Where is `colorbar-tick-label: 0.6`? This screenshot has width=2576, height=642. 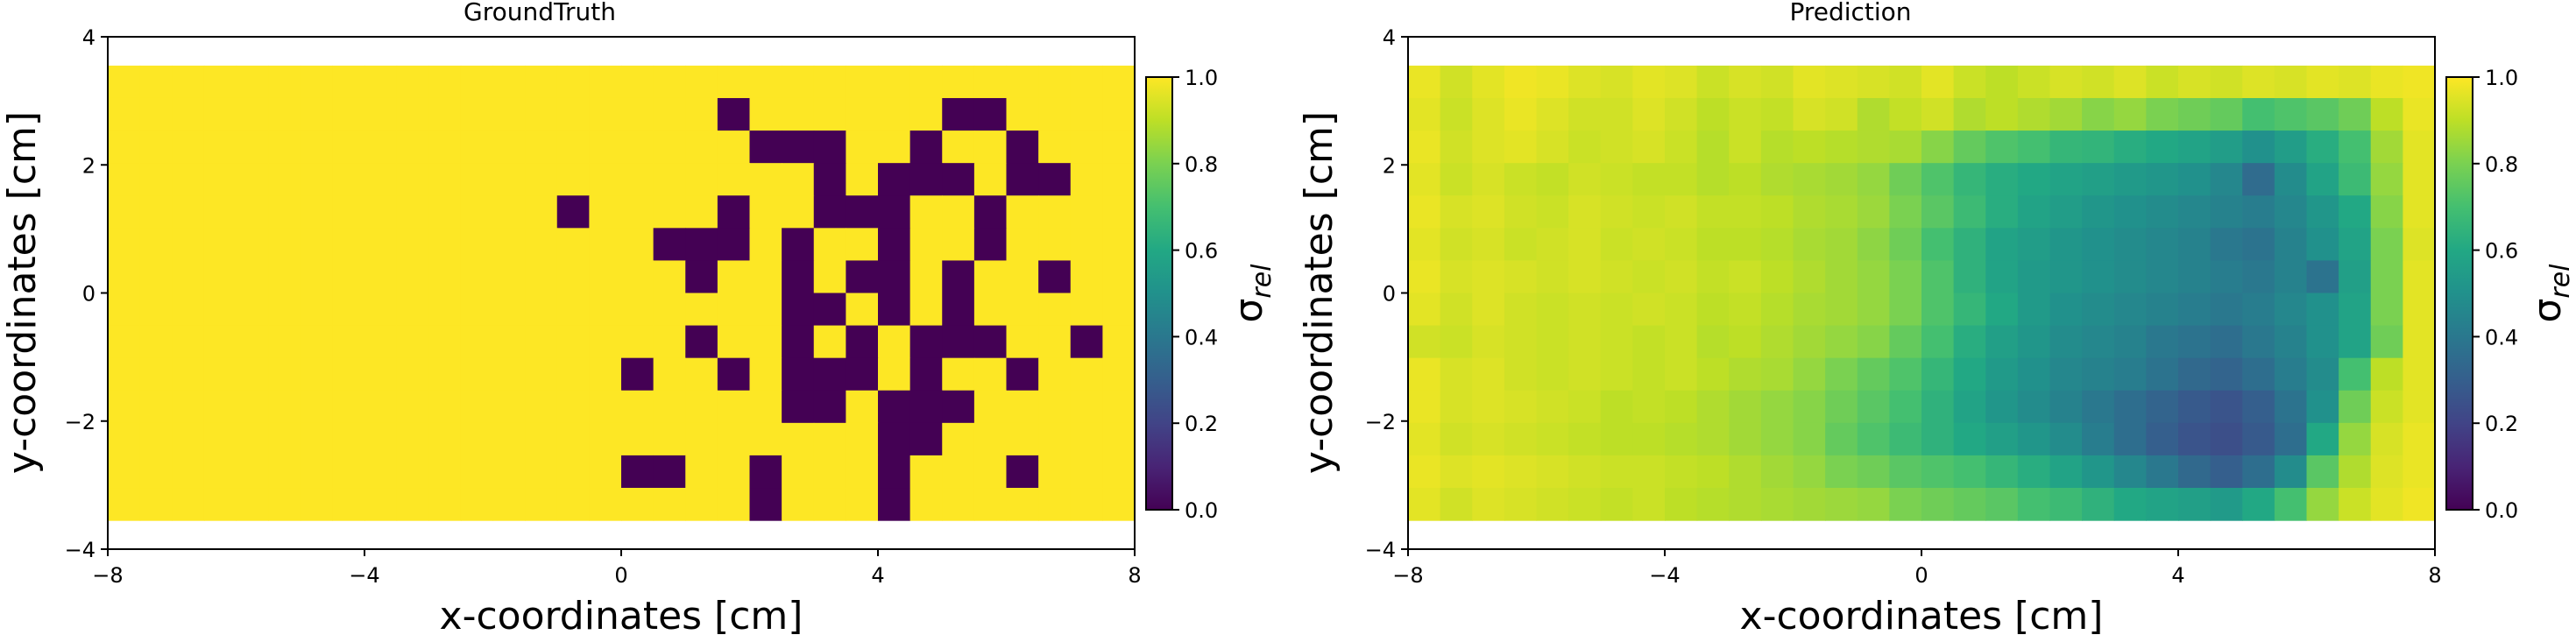
colorbar-tick-label: 0.6 is located at coordinates (2501, 252).